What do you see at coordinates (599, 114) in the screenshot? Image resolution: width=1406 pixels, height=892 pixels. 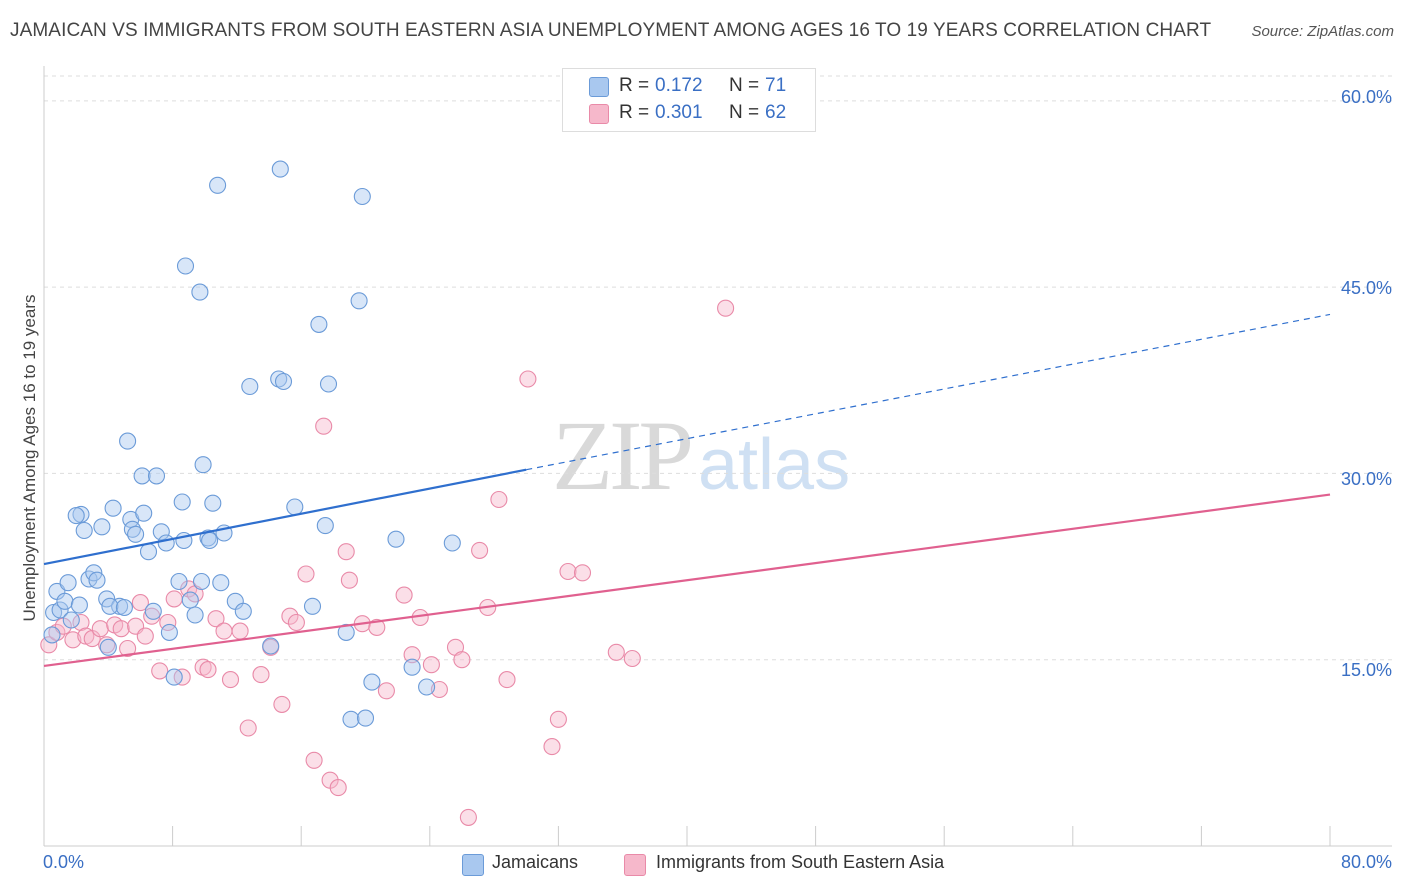 I see `legend-swatch-pink` at bounding box center [599, 114].